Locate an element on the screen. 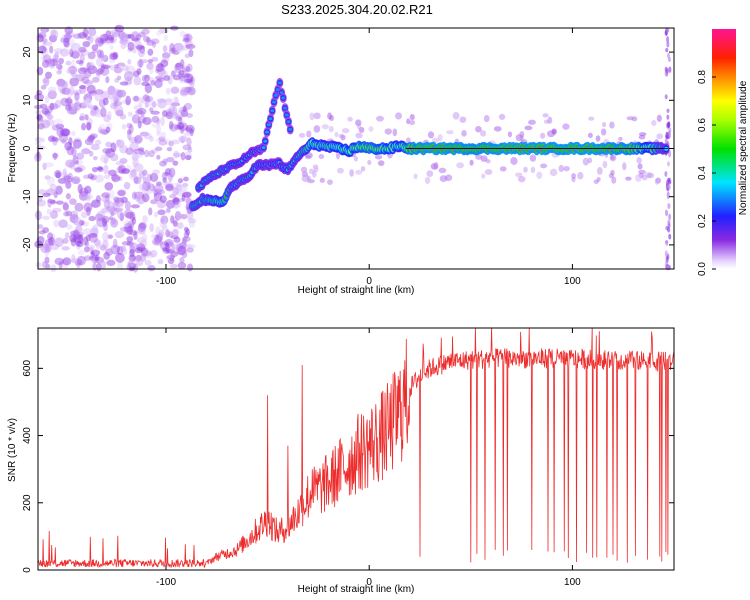 Image resolution: width=750 pixels, height=600 pixels. y-tick-label: 0 is located at coordinates (27, 570).